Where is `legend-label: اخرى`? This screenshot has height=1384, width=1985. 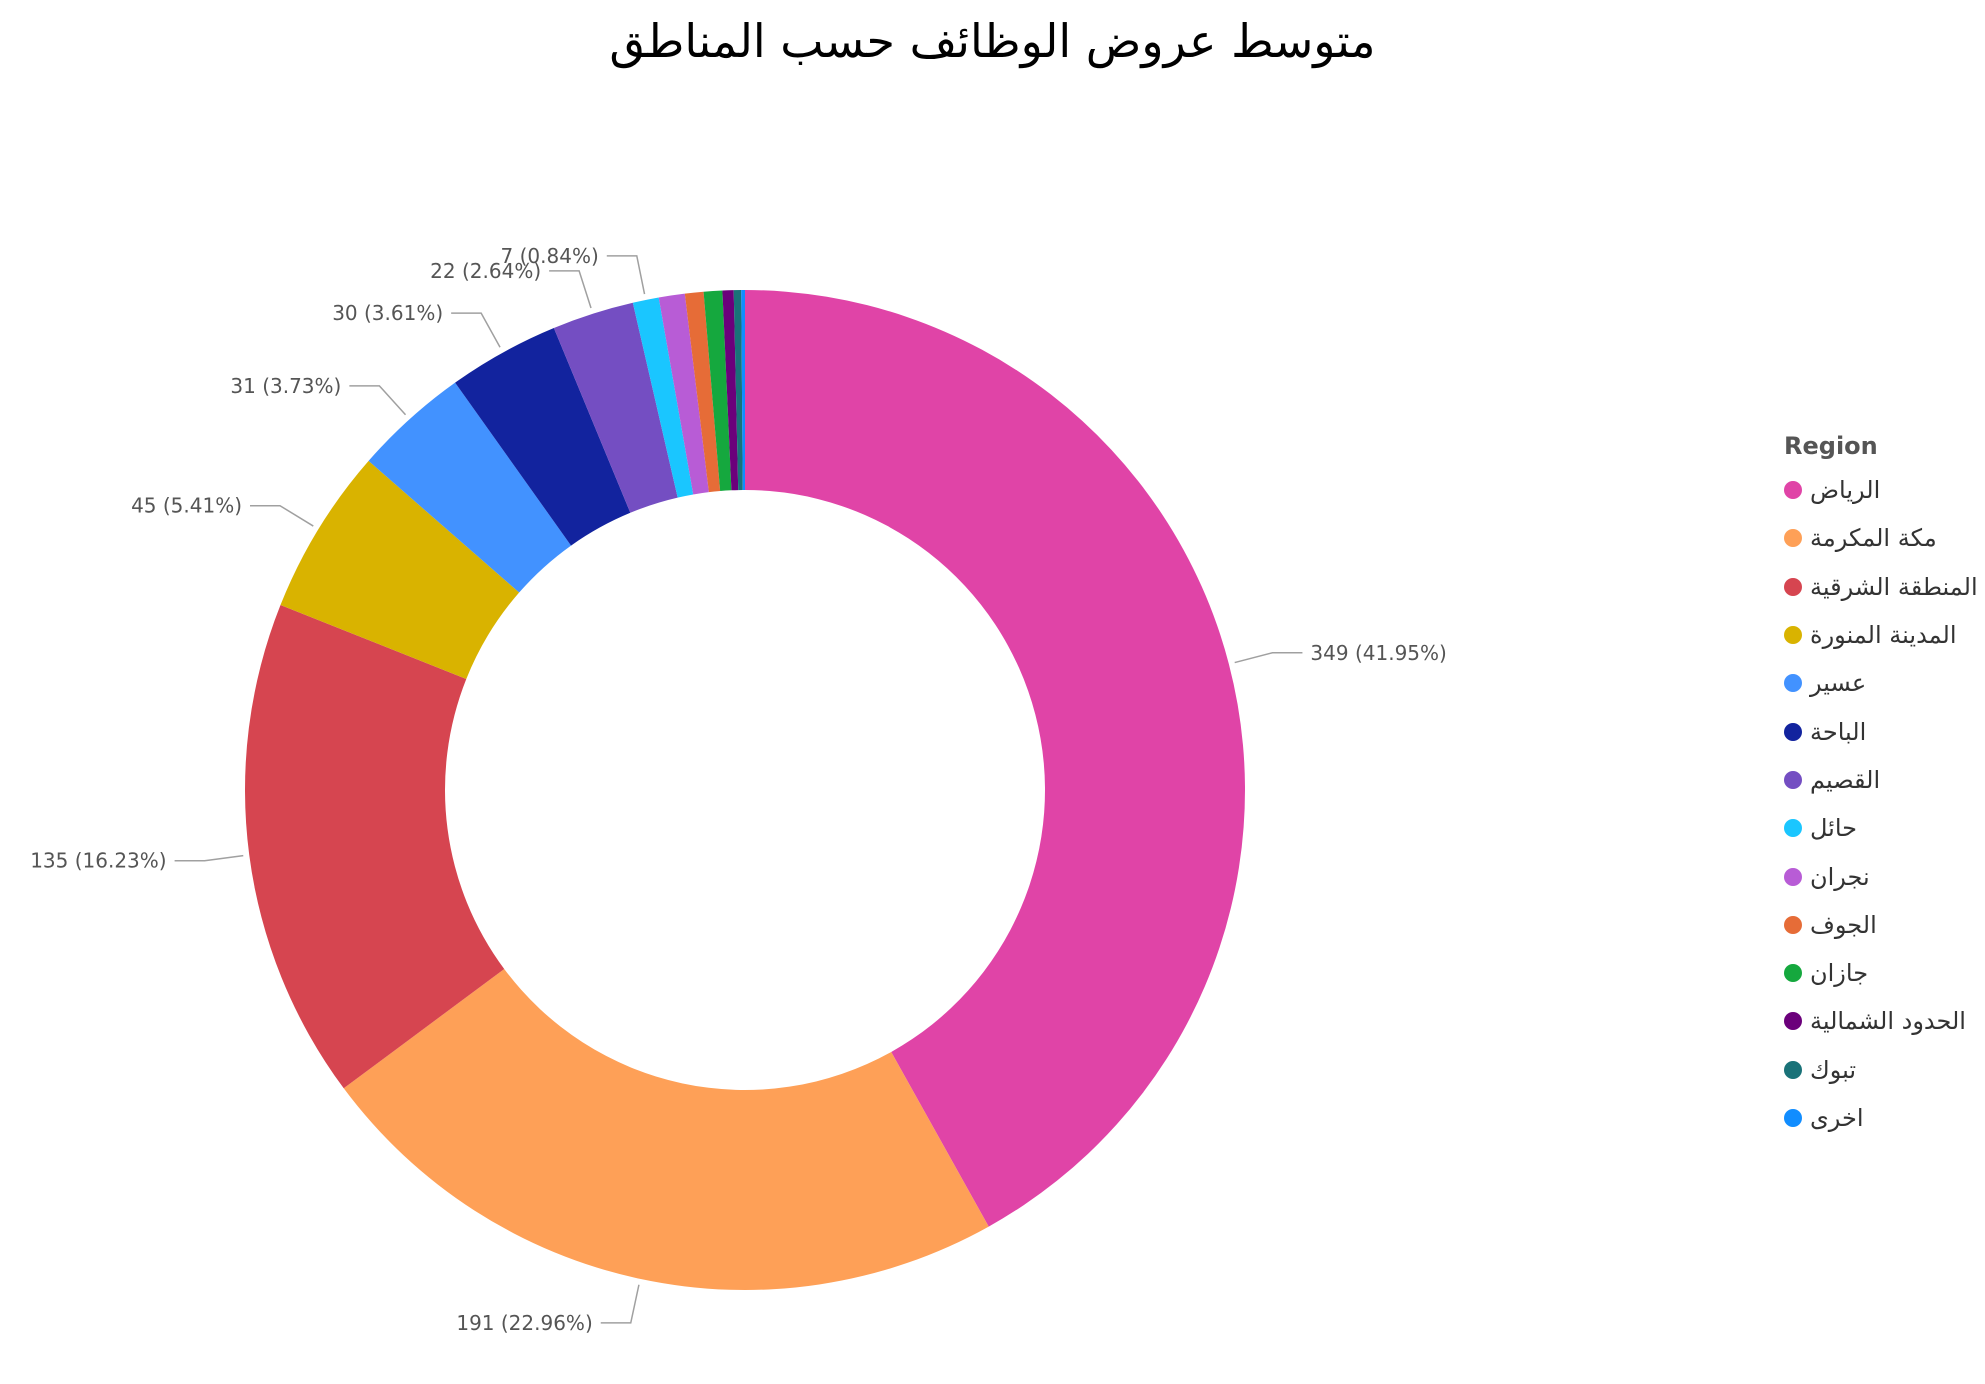
legend-label: اخرى is located at coordinates (1837, 1118).